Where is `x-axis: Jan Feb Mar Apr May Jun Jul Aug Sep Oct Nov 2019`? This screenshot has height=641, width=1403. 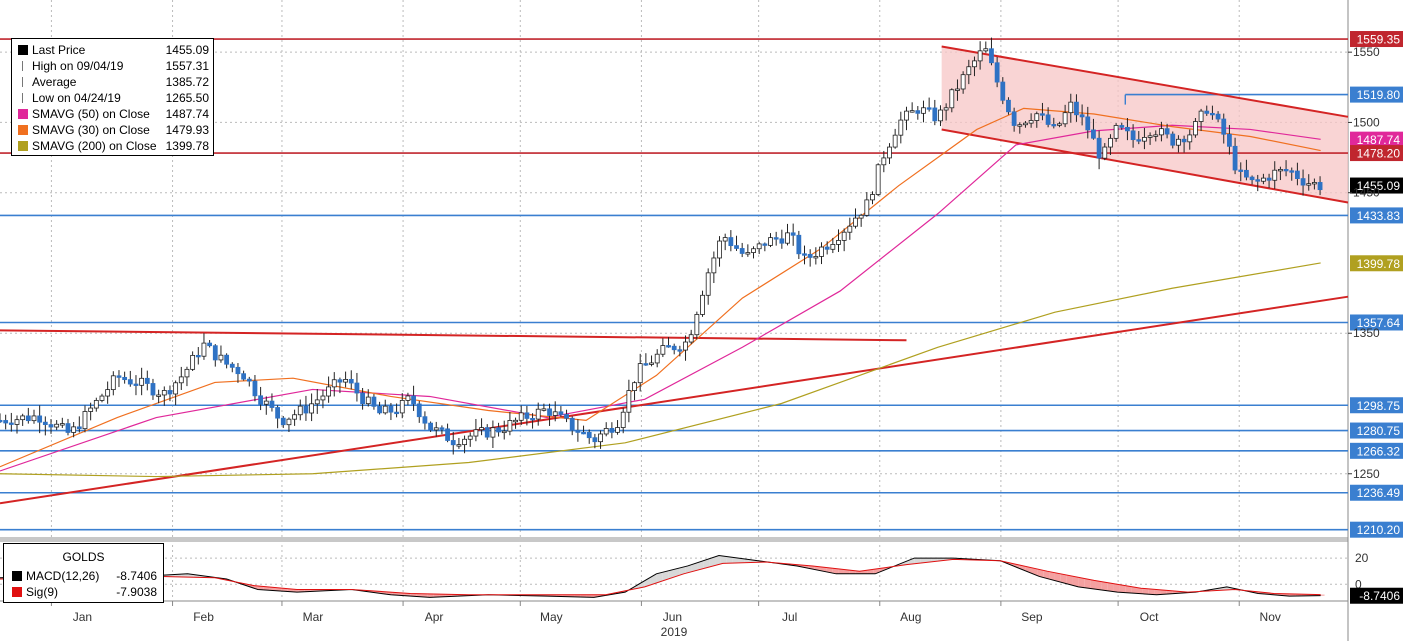
x-axis: Jan Feb Mar Apr May Jun Jul Aug Sep Oct Nov 2019 is located at coordinates (674, 619).